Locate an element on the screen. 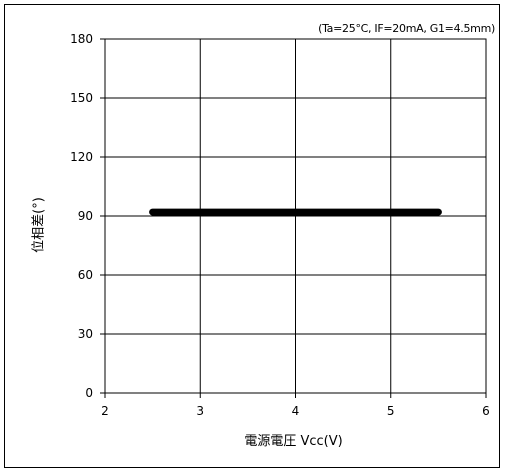 The height and width of the screenshot is (474, 507). x-tick-label: 6 is located at coordinates (486, 411).